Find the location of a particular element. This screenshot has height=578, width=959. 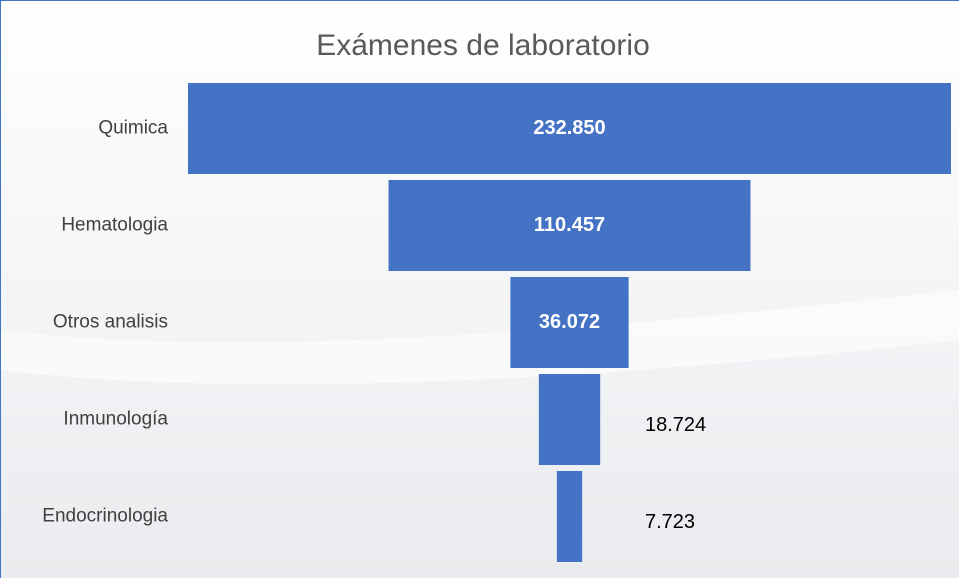

value-label: 36.072 is located at coordinates (569, 322).